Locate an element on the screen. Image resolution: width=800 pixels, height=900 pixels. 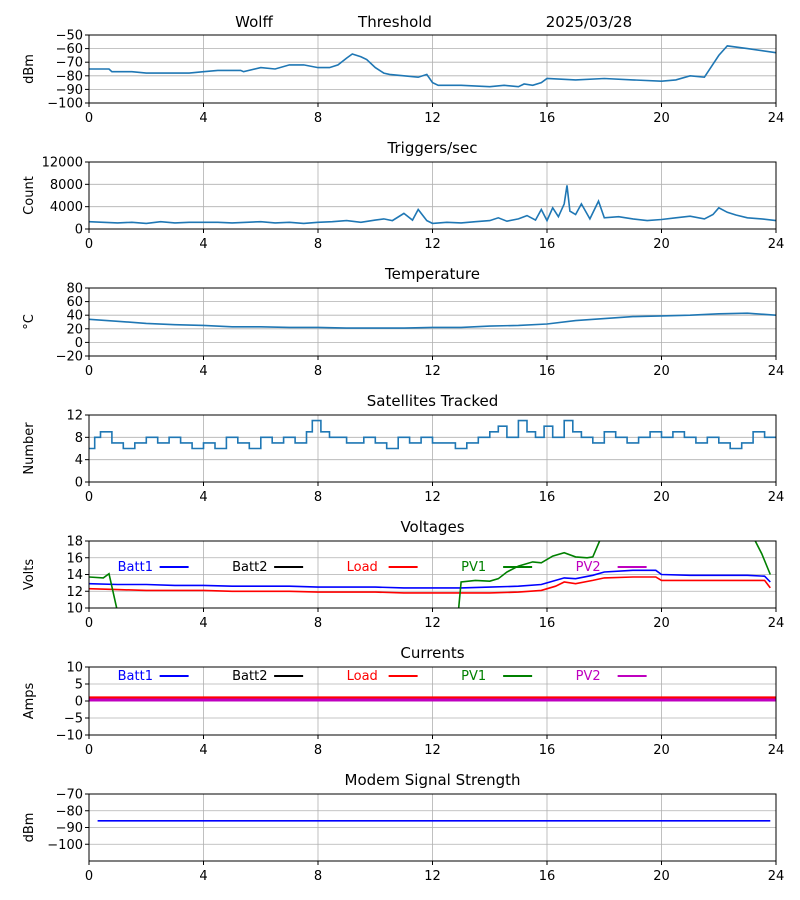
y-tick-label: −10 is located at coordinates (69, 736).